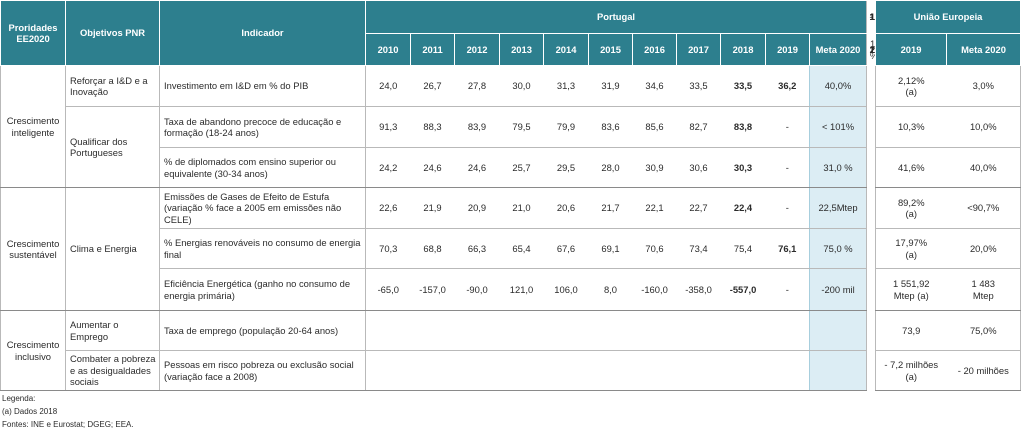 The image size is (1024, 438). Describe the element at coordinates (521, 248) in the screenshot. I see `value-cell: 65,4` at that location.